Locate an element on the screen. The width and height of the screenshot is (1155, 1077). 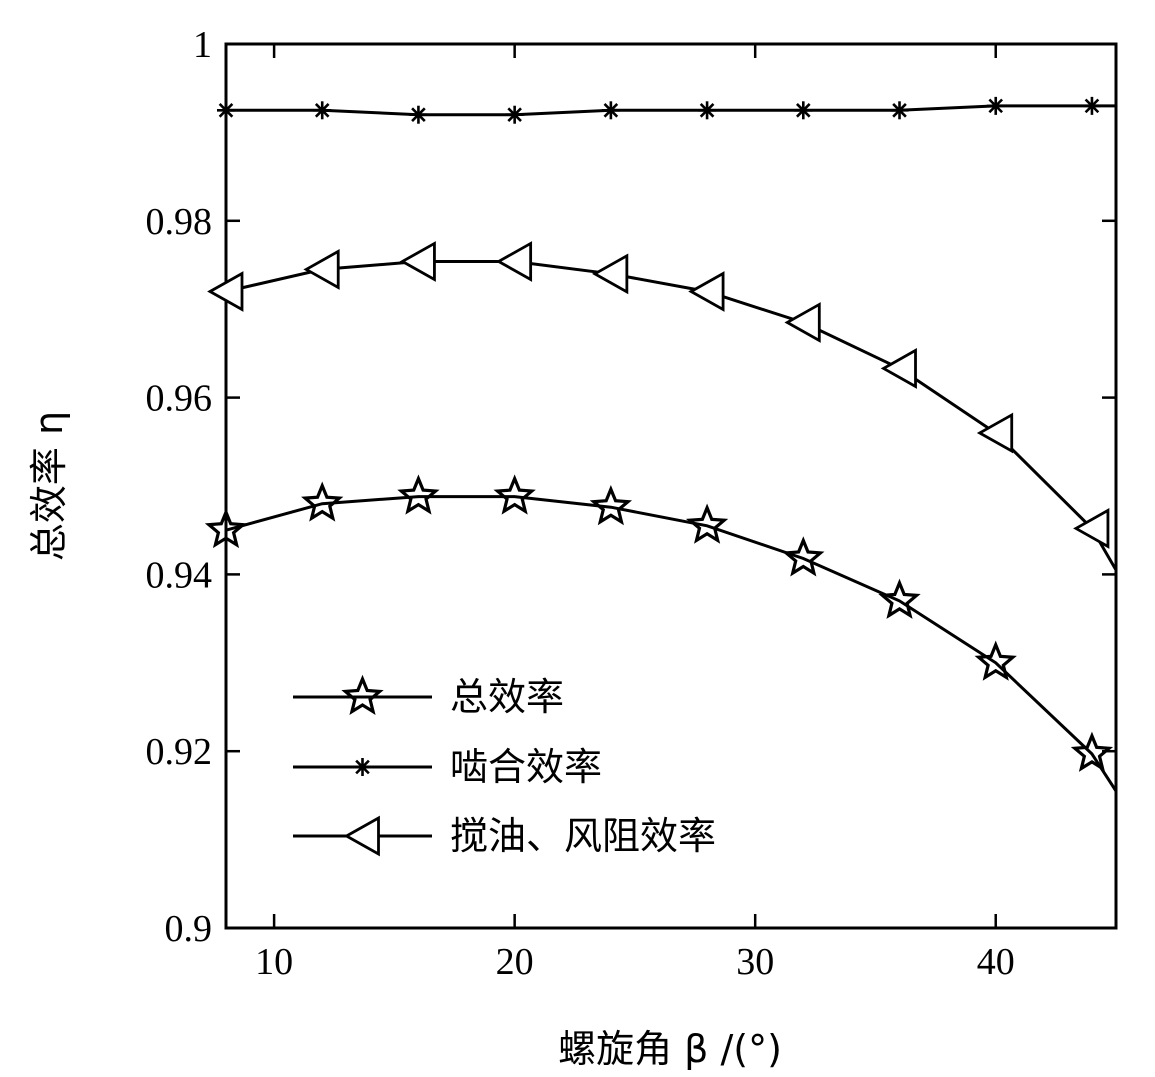
legend-label: 总效率 is located at coordinates (507, 697).